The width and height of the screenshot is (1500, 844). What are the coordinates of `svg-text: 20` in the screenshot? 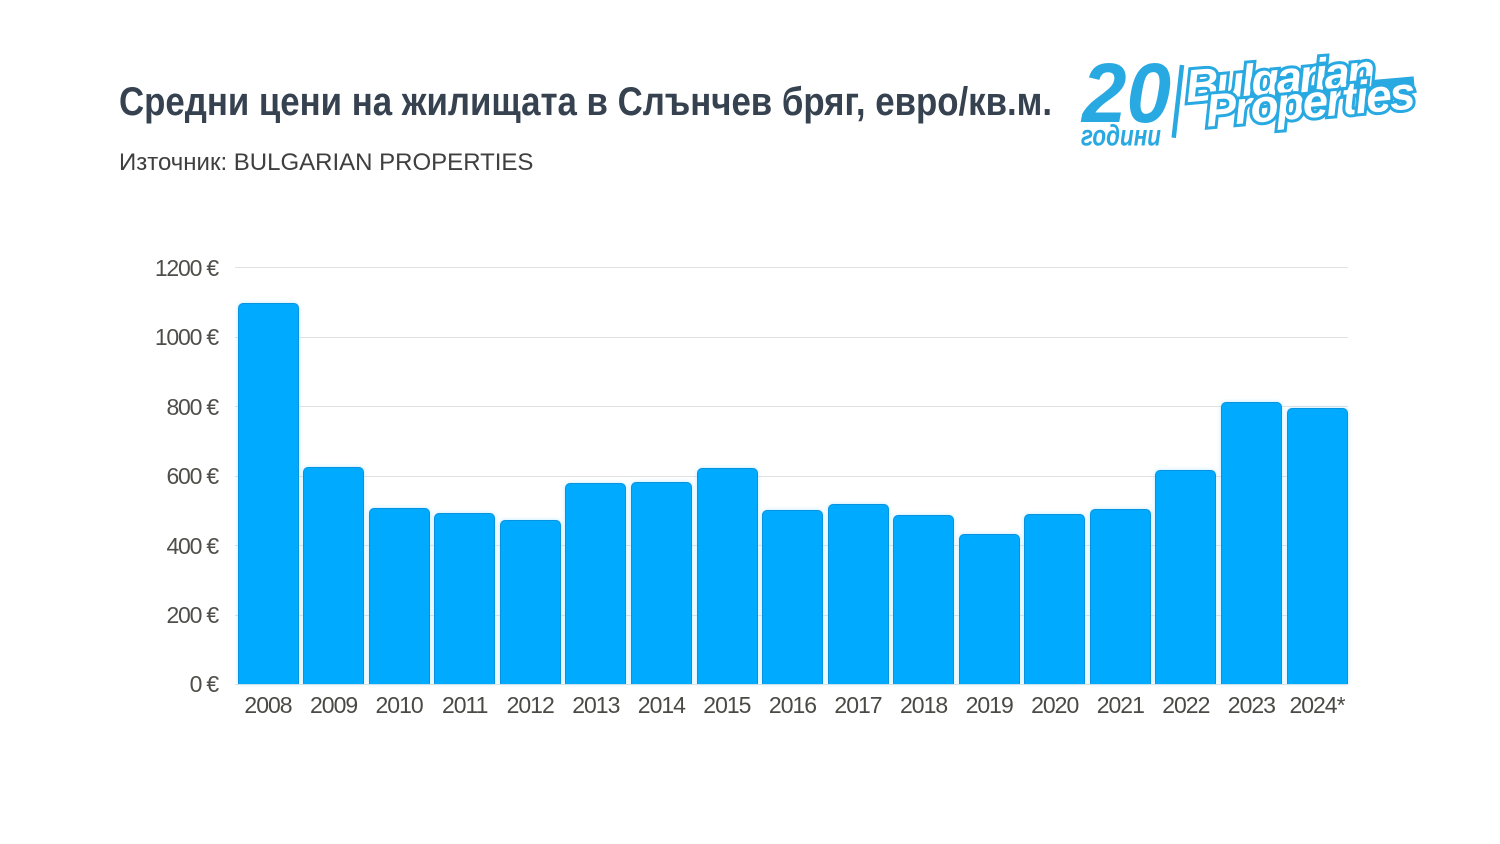 It's located at (1125, 93).